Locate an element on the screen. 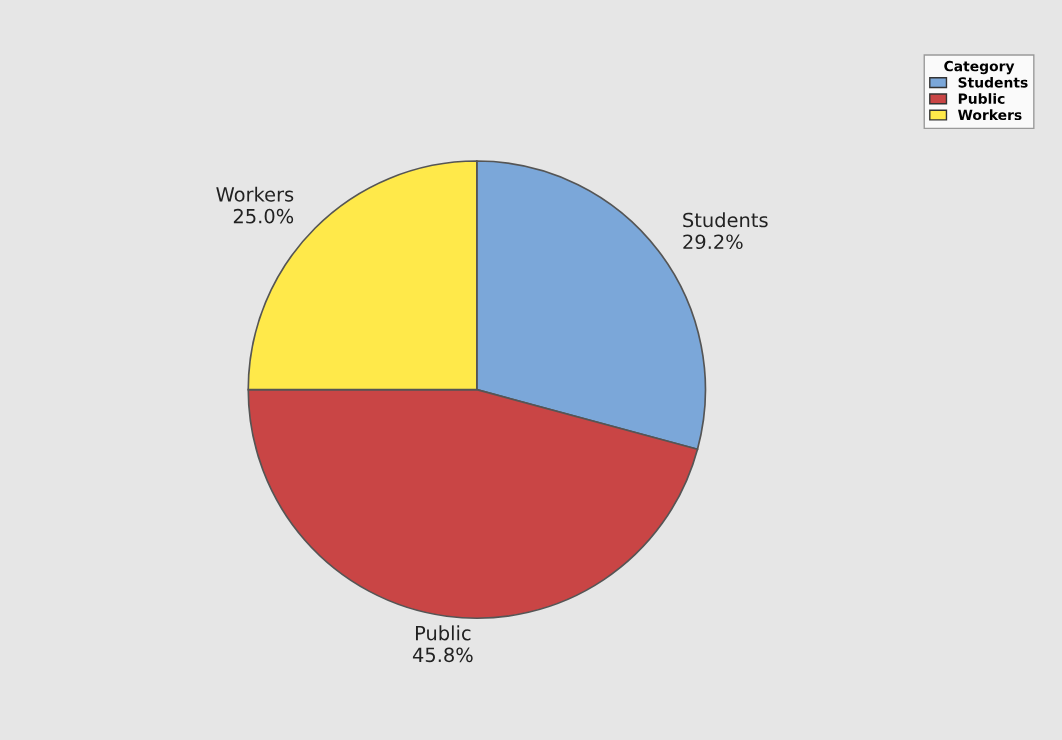 This screenshot has height=740, width=1062. data-label: 45.8% is located at coordinates (442, 655).